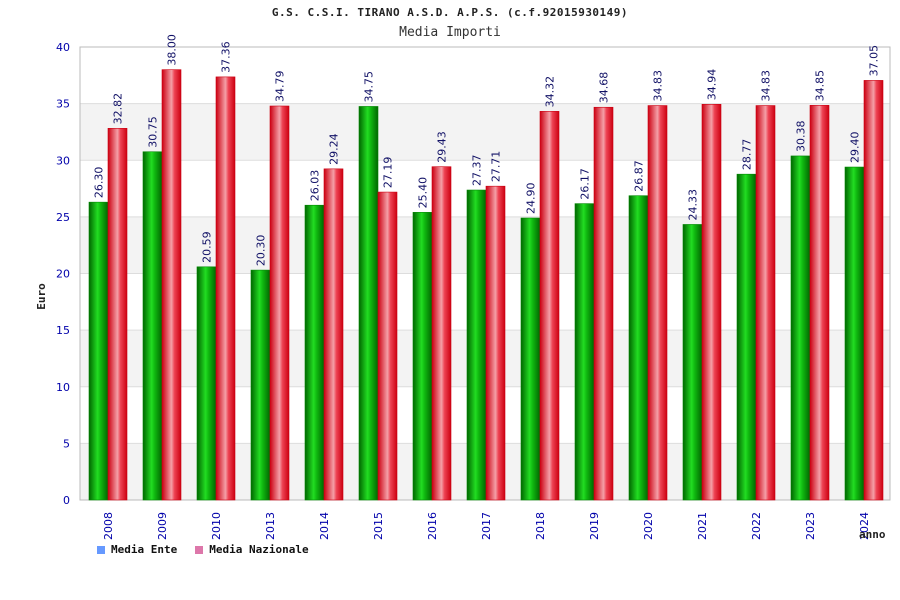  What do you see at coordinates (63, 104) in the screenshot?
I see `y-tick-label: 35` at bounding box center [63, 104].